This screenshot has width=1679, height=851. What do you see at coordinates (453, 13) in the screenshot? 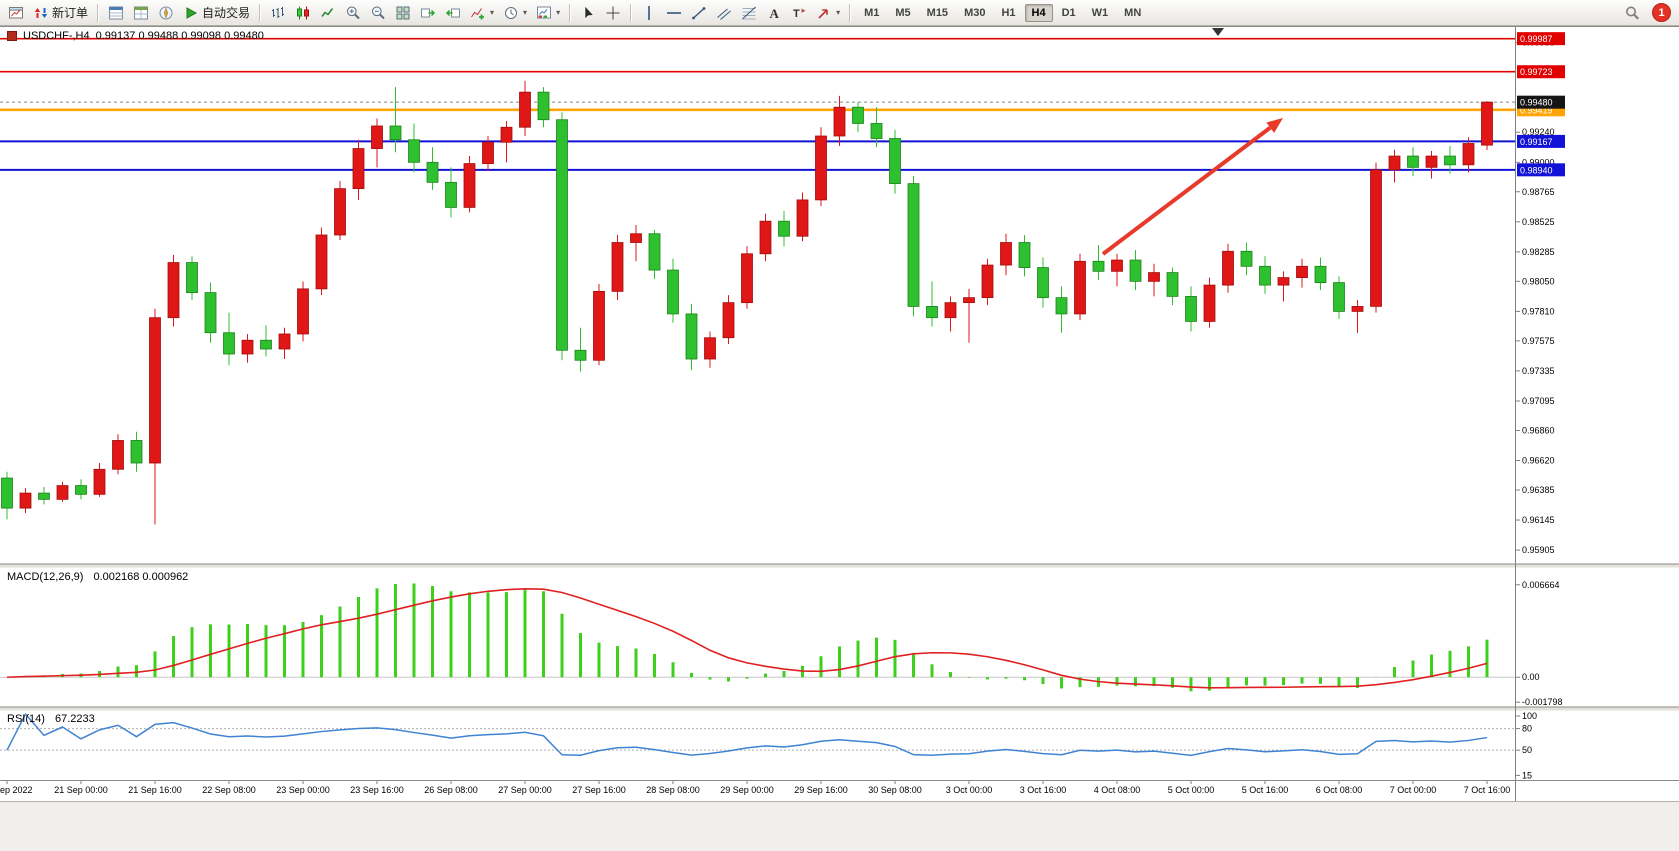
I see `chart-shift-button` at bounding box center [453, 13].